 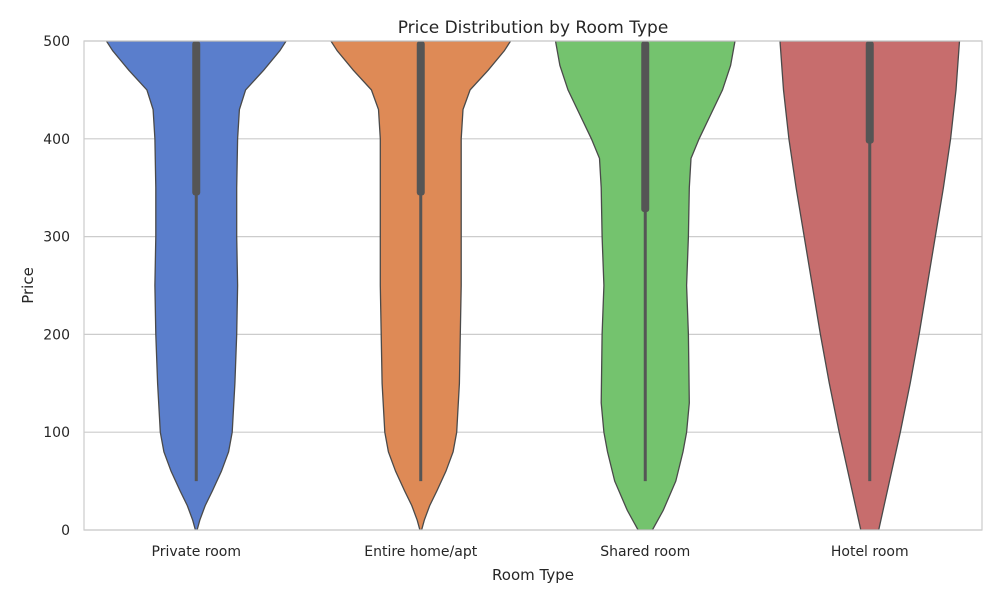 What do you see at coordinates (56, 286) in the screenshot?
I see `y-tick-labels: 0 100 200 300 400 500` at bounding box center [56, 286].